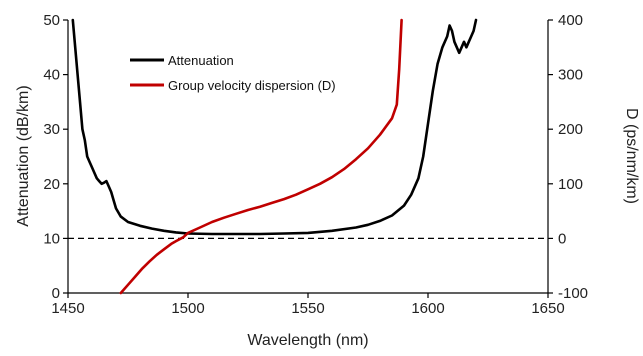 This screenshot has width=643, height=356. What do you see at coordinates (631, 156) in the screenshot?
I see `y-axis-right-title: D (ps/nm/km)` at bounding box center [631, 156].